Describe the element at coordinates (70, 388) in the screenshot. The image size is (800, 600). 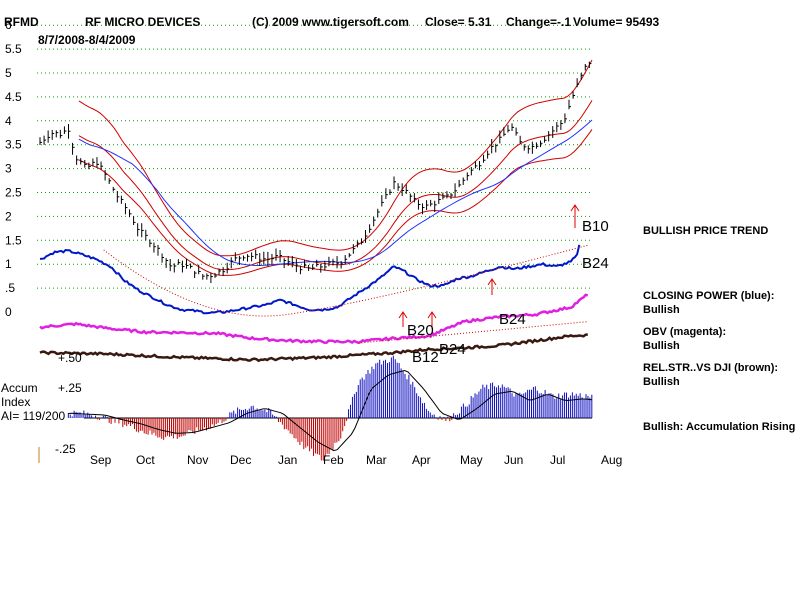
I see `accum-tick: +.25` at that location.